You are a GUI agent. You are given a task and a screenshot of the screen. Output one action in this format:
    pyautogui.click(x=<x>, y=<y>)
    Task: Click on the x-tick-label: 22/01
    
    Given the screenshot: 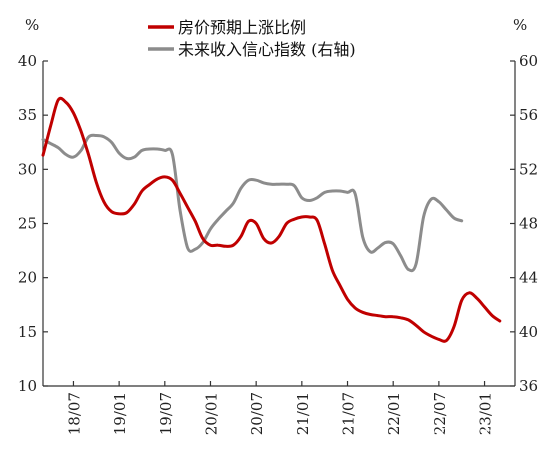 What is the action you would take?
    pyautogui.click(x=394, y=413)
    